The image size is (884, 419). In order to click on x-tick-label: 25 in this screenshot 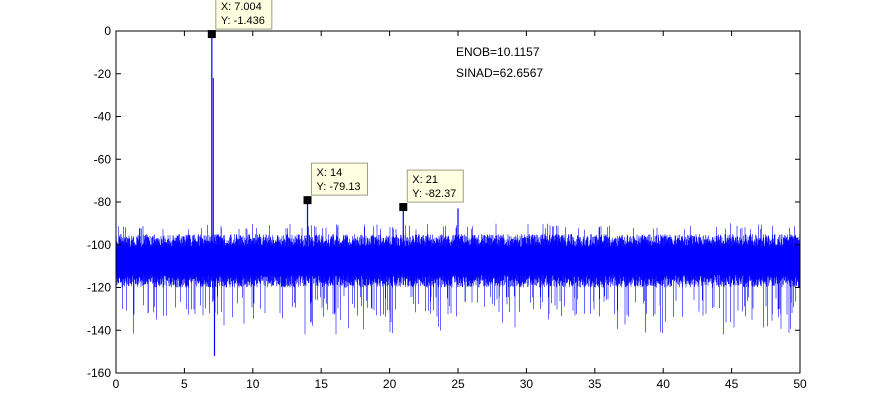, I will do `click(458, 384)`.